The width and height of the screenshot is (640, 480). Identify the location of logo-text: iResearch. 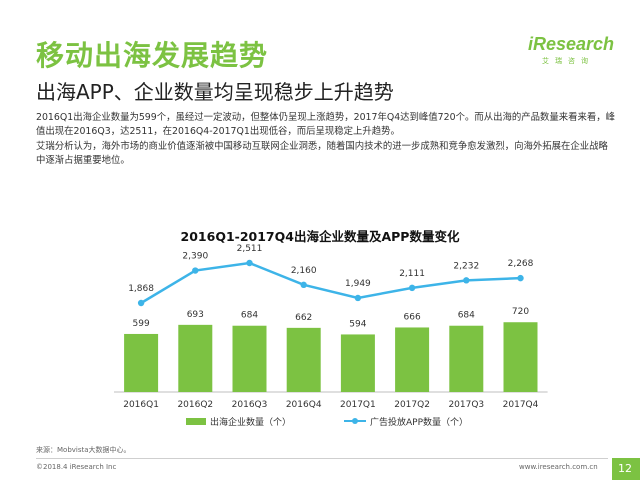
(571, 44).